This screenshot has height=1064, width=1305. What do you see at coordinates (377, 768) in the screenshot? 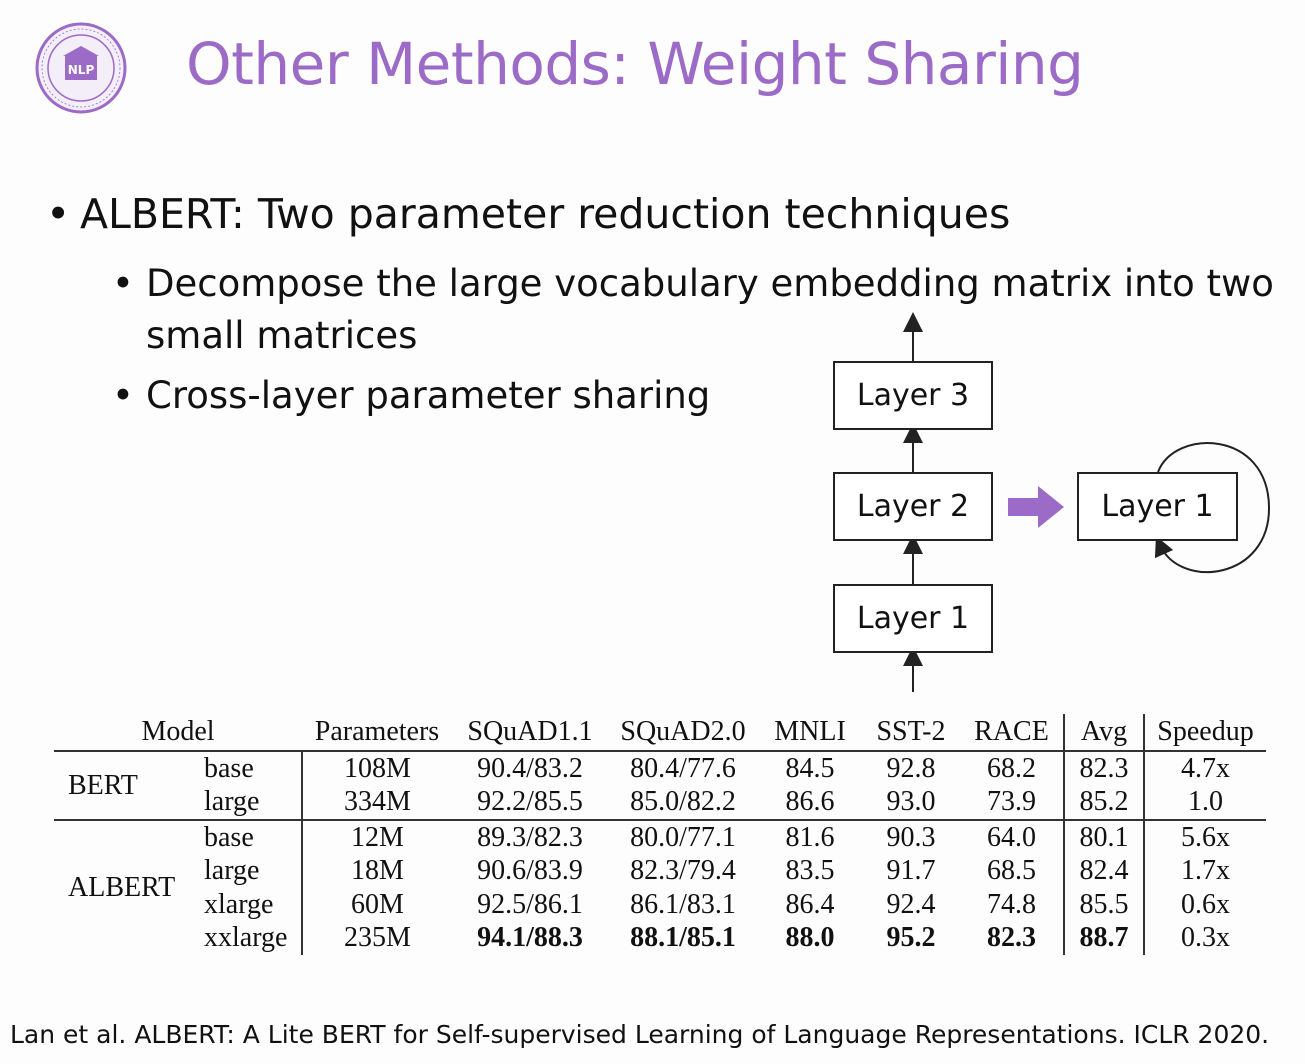
I see `cell-params: 108M` at bounding box center [377, 768].